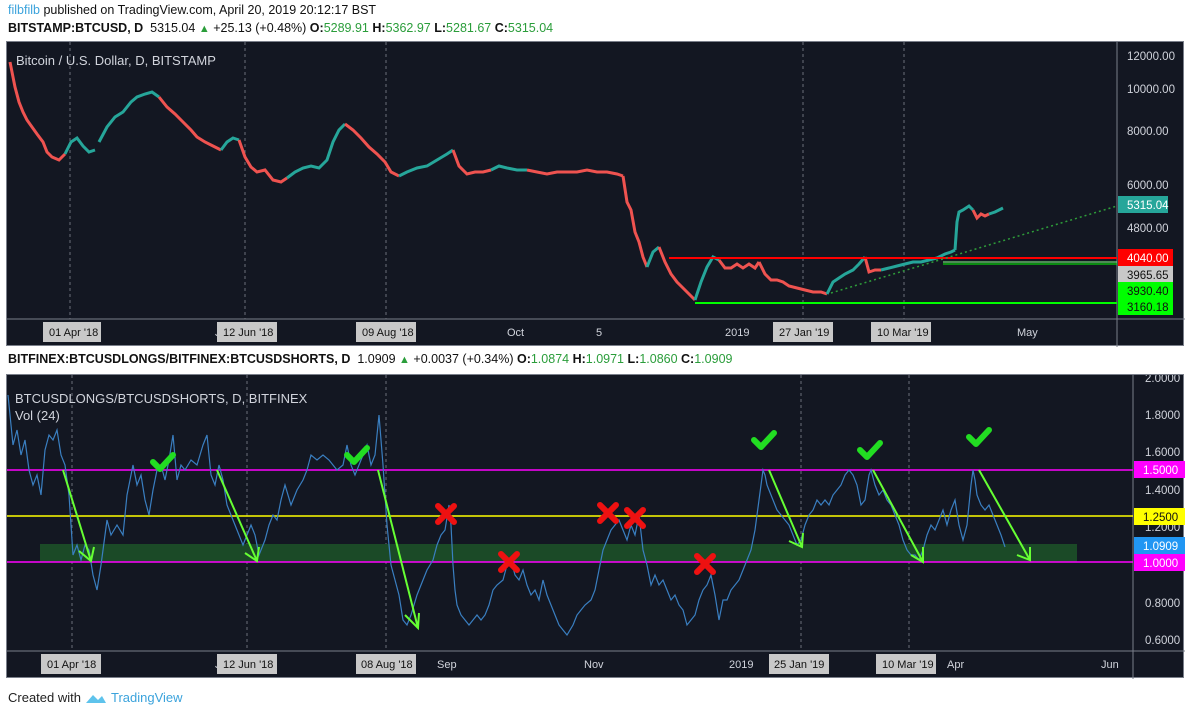 This screenshot has height=715, width=1188. What do you see at coordinates (594, 665) in the screenshot?
I see `svg-text: Nov` at bounding box center [594, 665].